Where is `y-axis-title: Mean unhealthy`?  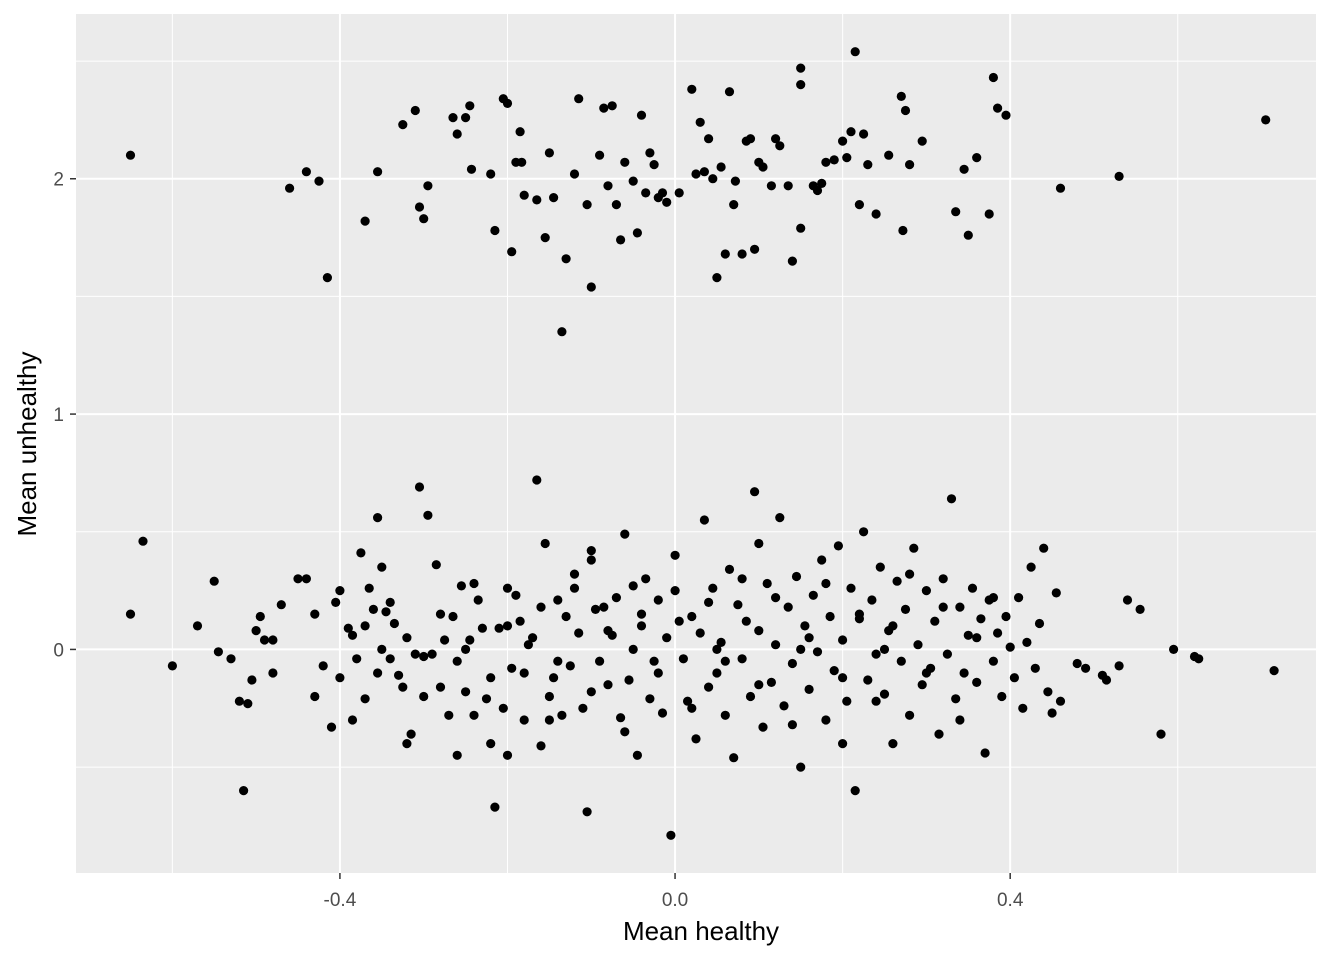
y-axis-title: Mean unhealthy is located at coordinates (27, 443).